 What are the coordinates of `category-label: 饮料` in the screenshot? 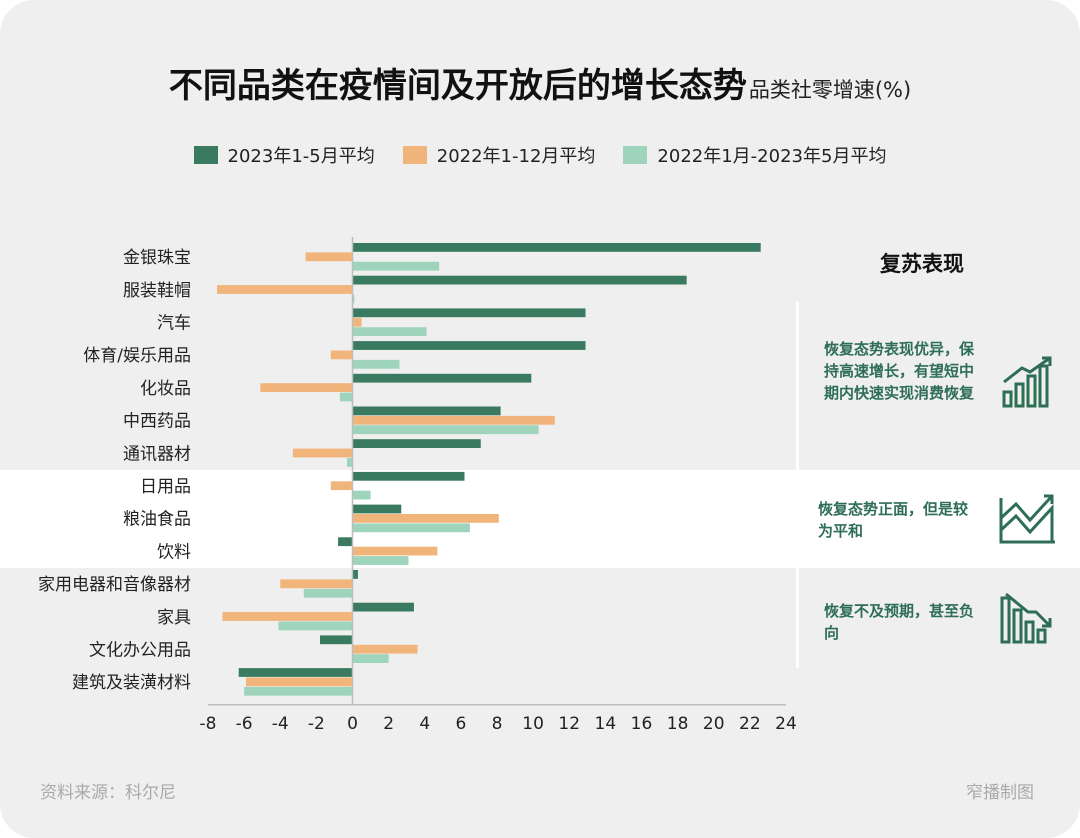 It's located at (174, 552).